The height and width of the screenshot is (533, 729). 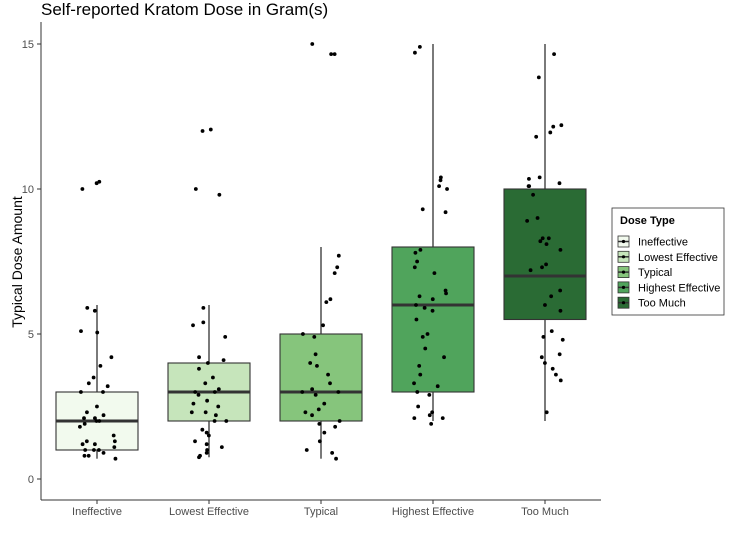 I want to click on x-tick-label: Typical, so click(x=321, y=512).